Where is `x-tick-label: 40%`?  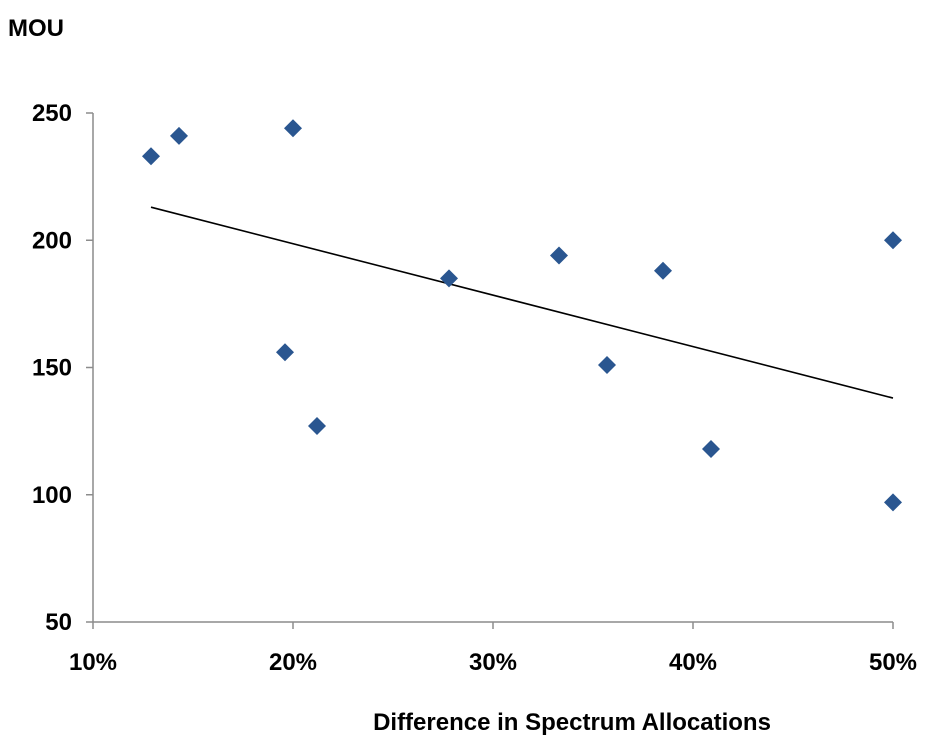 x-tick-label: 40% is located at coordinates (693, 662).